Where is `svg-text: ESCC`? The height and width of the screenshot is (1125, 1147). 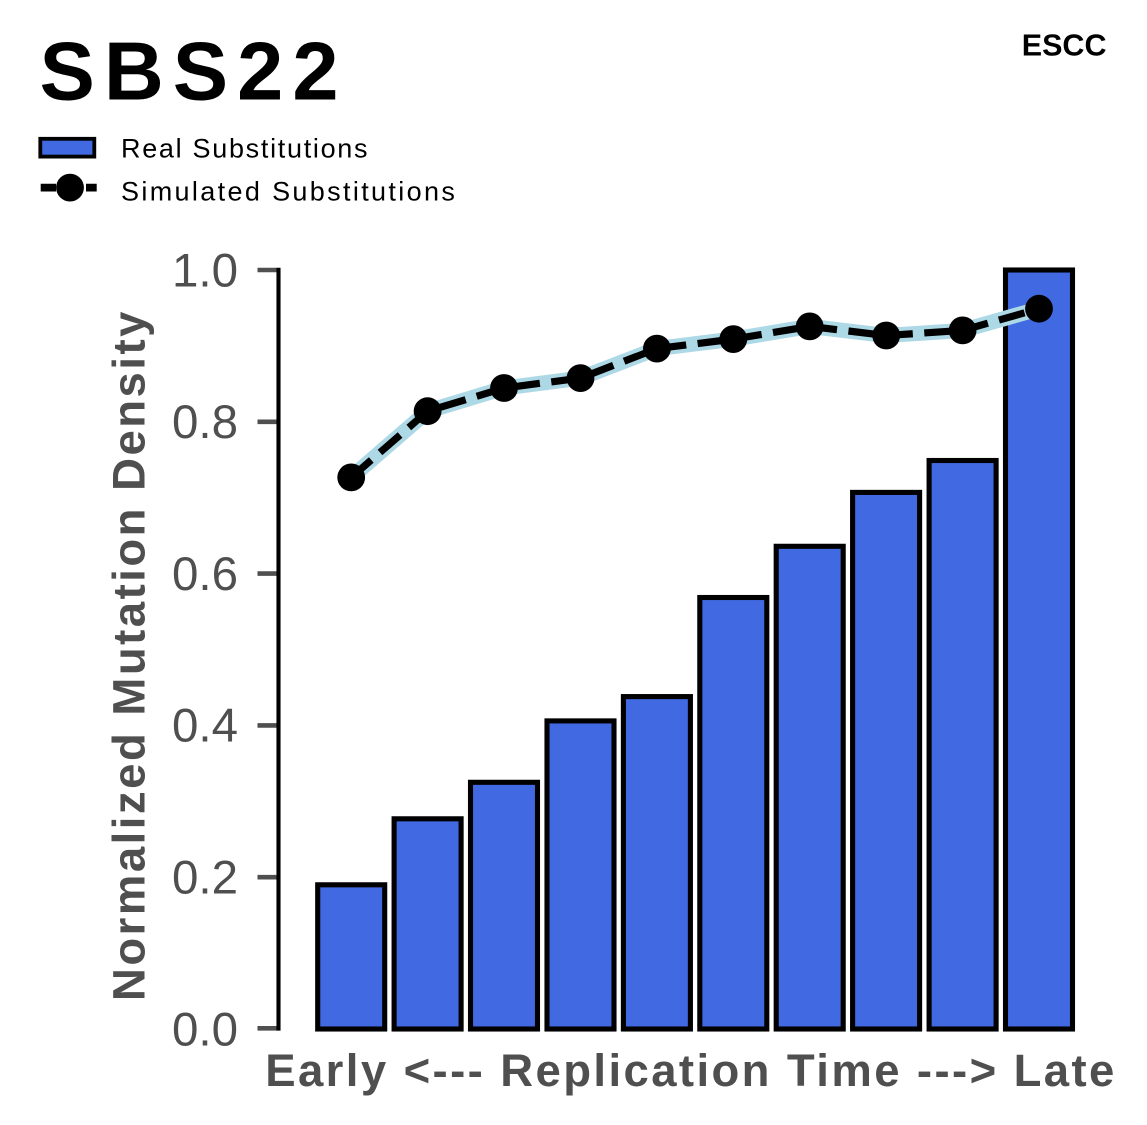 svg-text: ESCC is located at coordinates (1064, 45).